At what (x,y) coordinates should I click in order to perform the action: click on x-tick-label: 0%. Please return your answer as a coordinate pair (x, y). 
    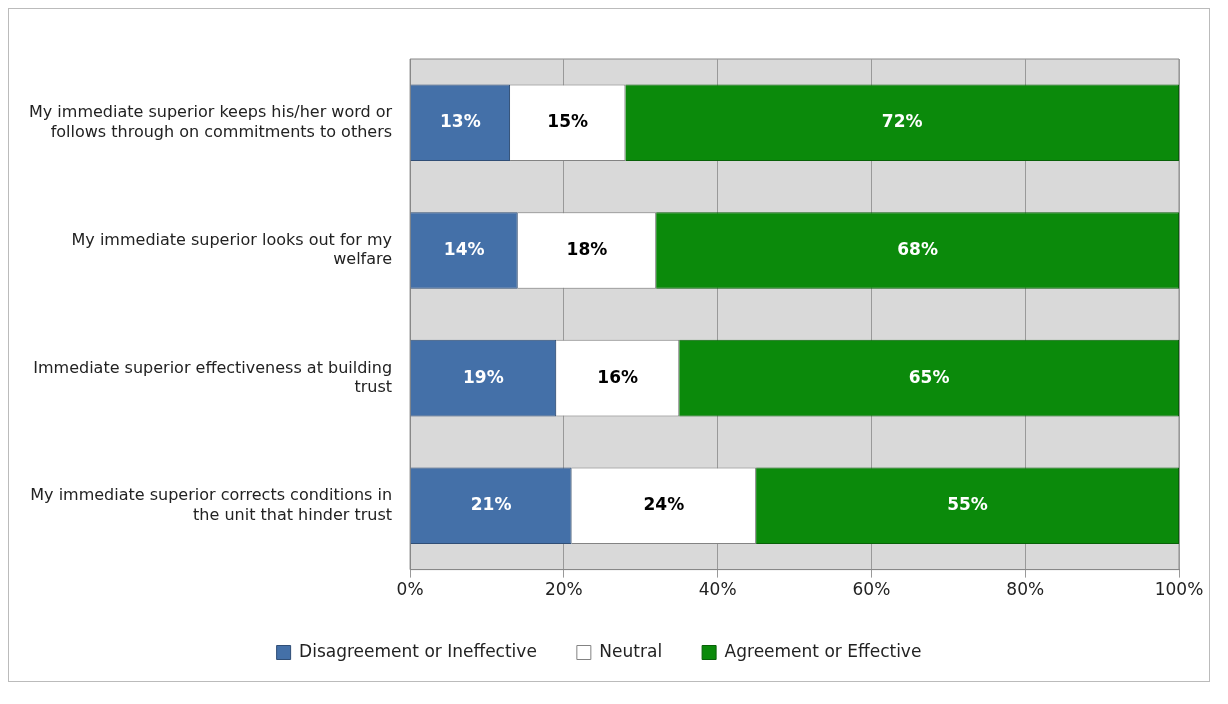
    Looking at the image, I should click on (410, 589).